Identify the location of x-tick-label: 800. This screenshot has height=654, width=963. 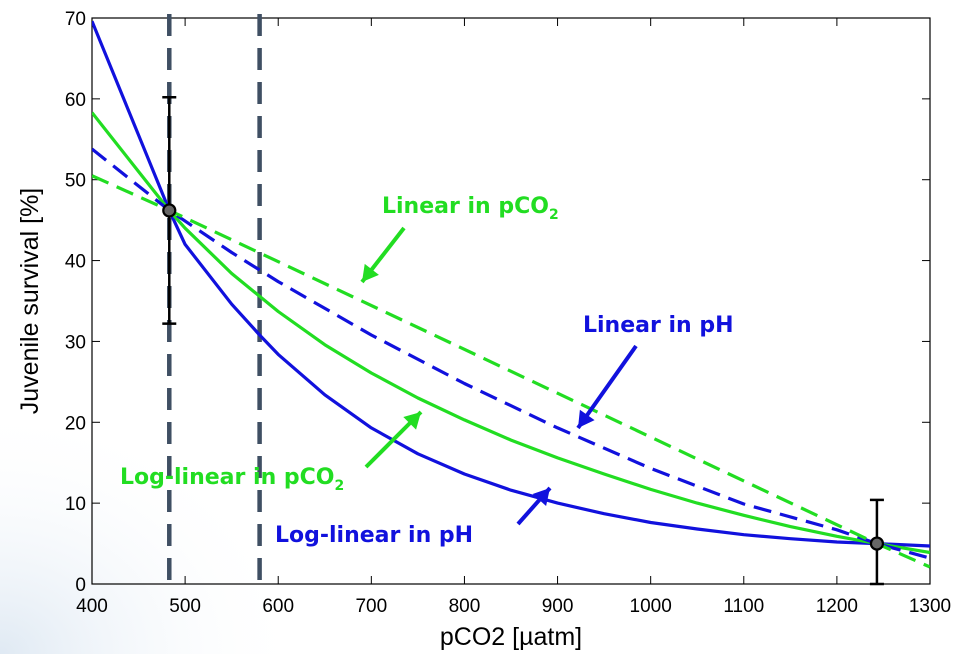
(465, 606).